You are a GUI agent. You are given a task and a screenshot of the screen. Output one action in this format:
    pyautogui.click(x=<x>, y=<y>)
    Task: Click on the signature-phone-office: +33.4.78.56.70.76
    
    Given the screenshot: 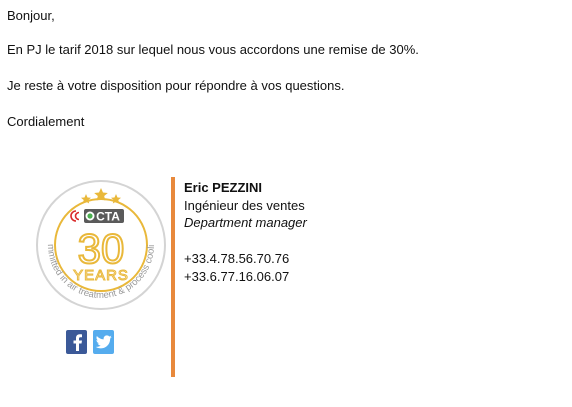 What is the action you would take?
    pyautogui.click(x=237, y=258)
    